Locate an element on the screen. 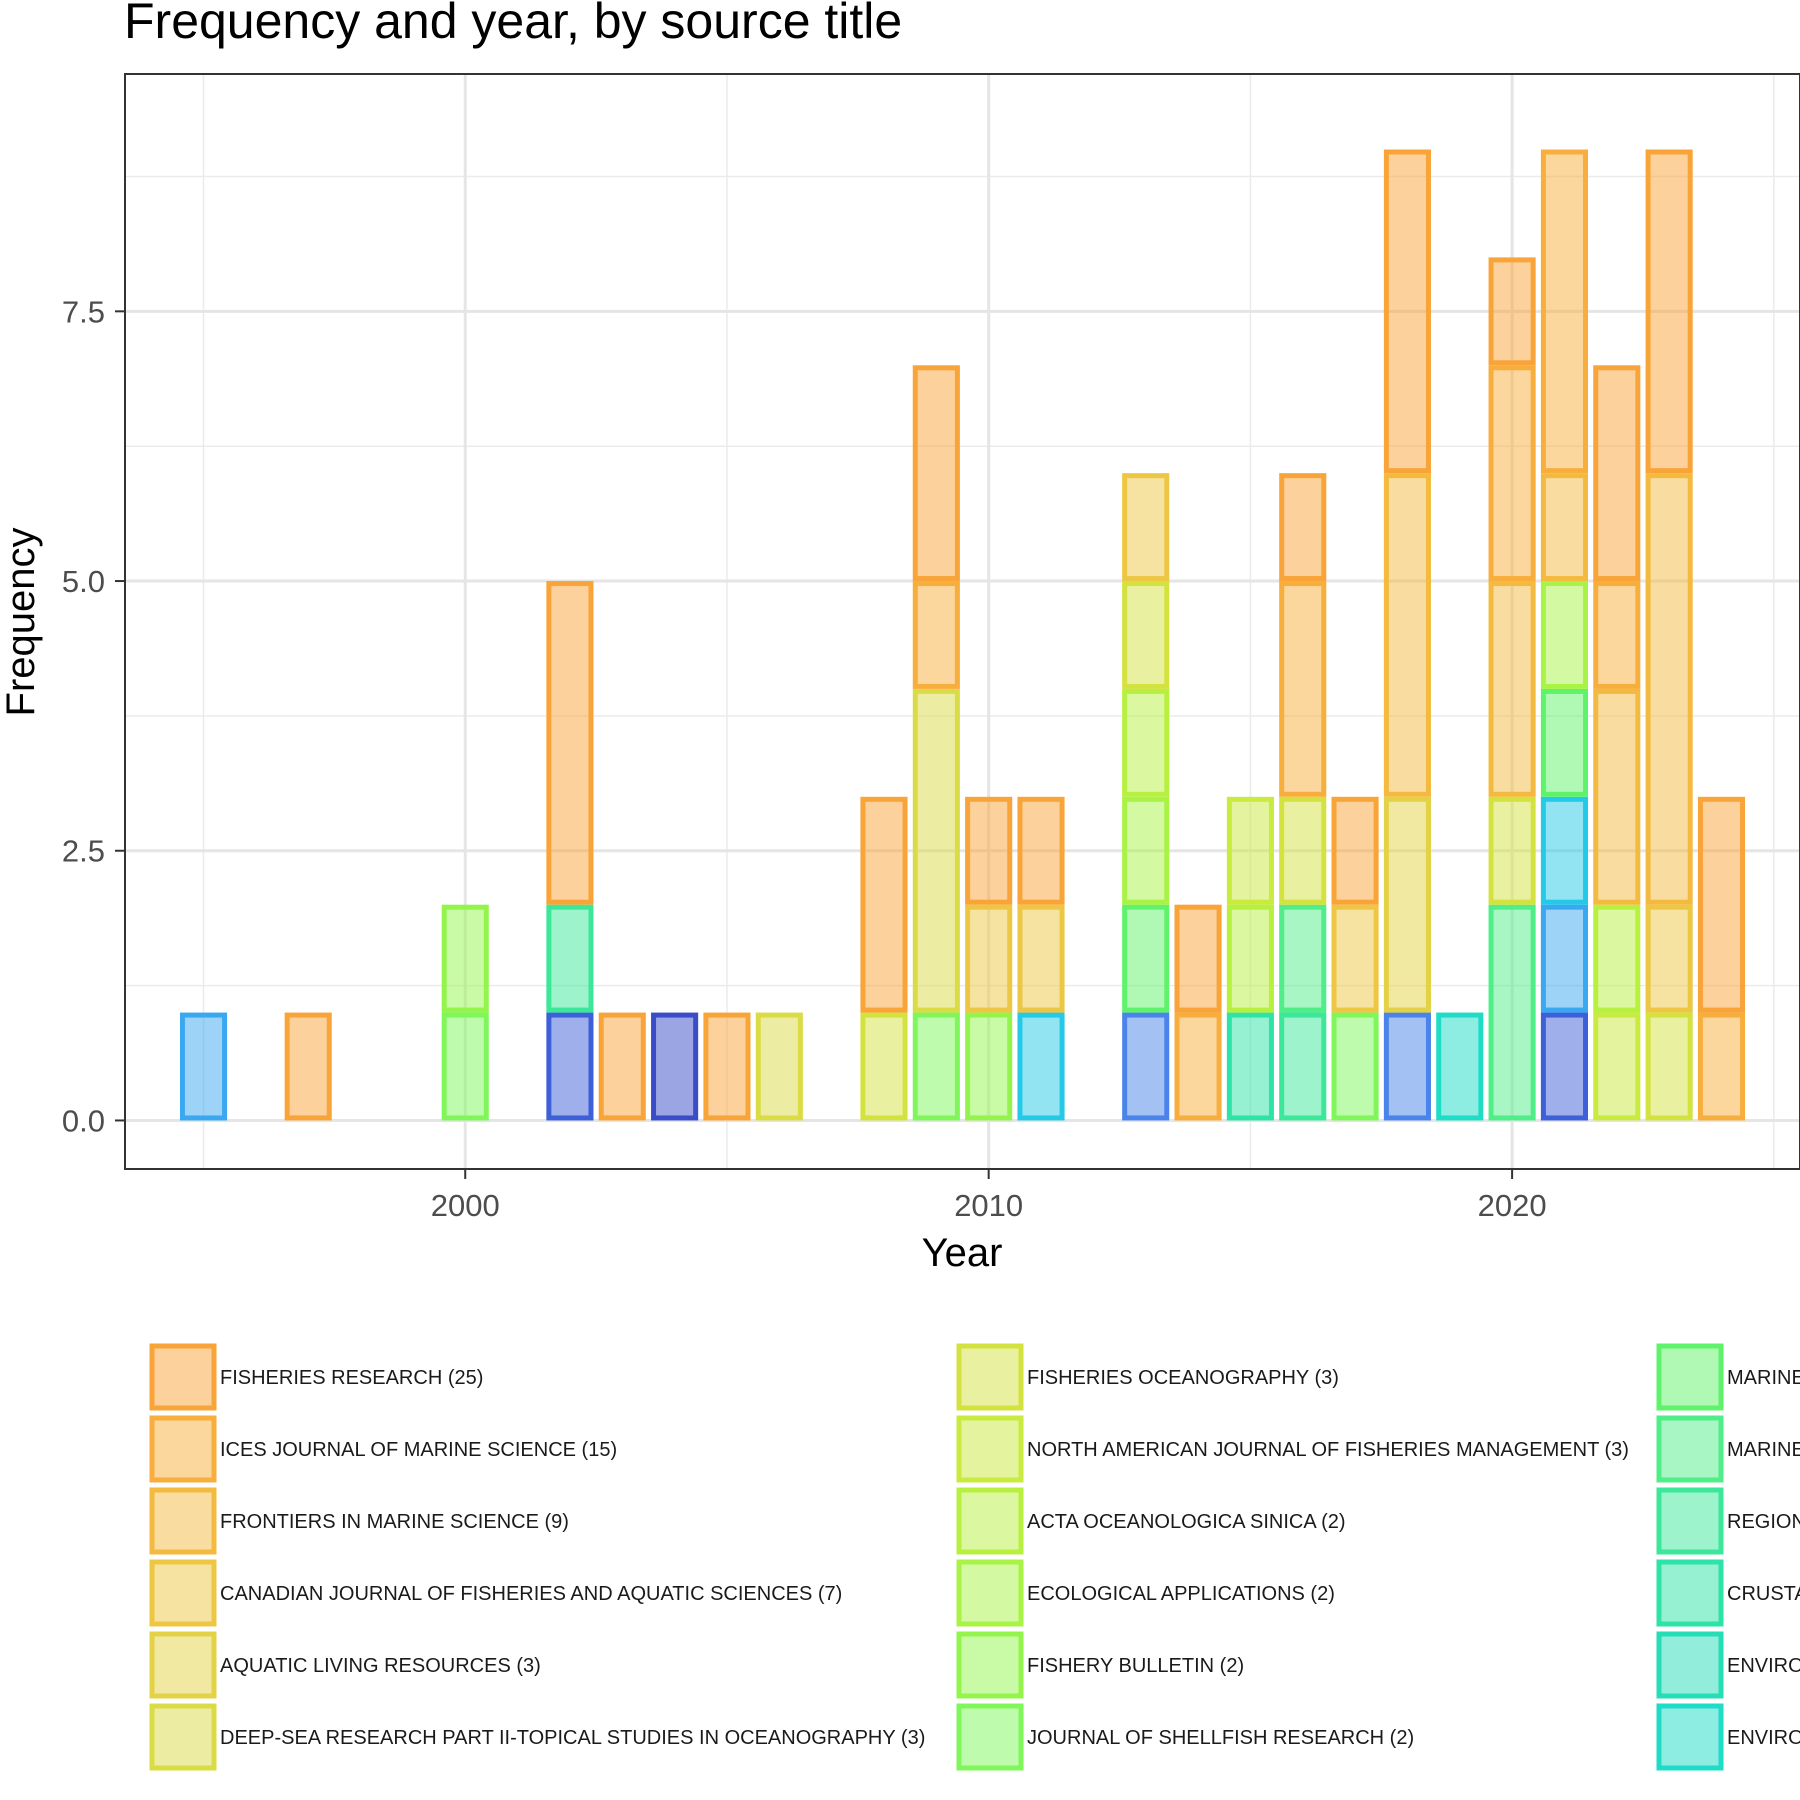 The width and height of the screenshot is (1800, 1800). legend-label: AQUATIC LIVING RESOURCES (3) is located at coordinates (380, 1666).